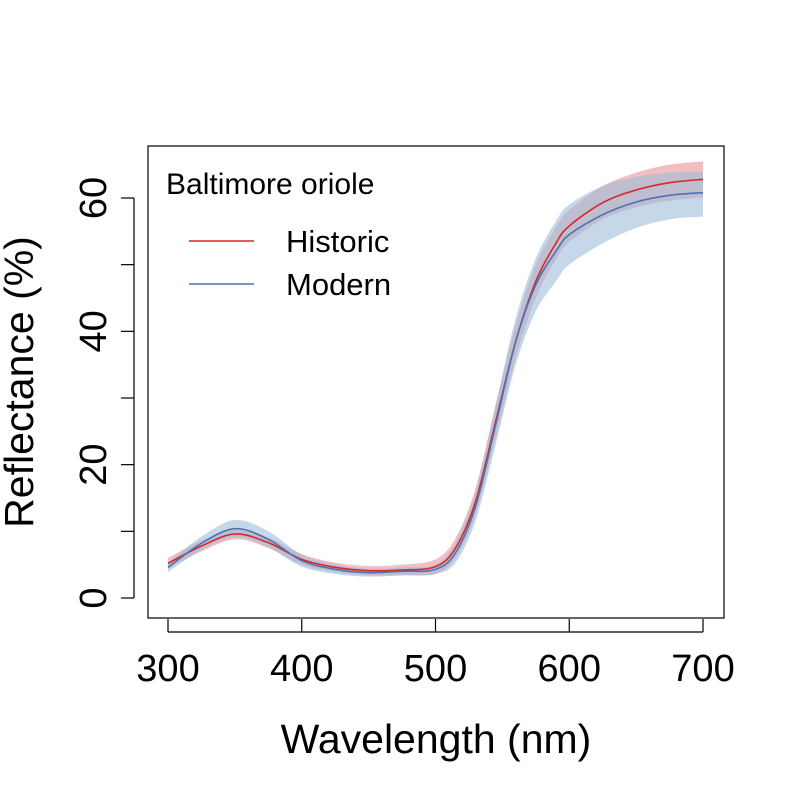  I want to click on x-tick-label: 400, so click(301, 669).